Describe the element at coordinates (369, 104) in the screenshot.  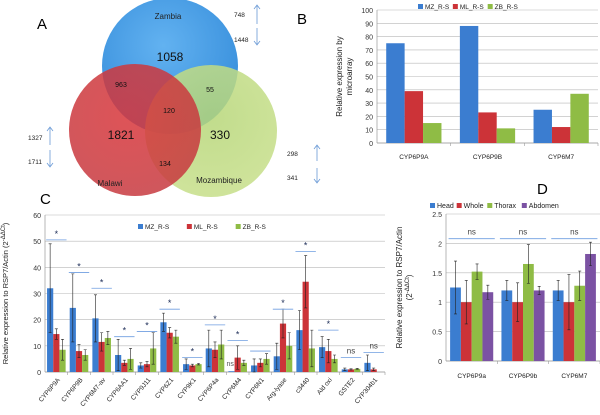
I see `y-tick-label: 30` at that location.